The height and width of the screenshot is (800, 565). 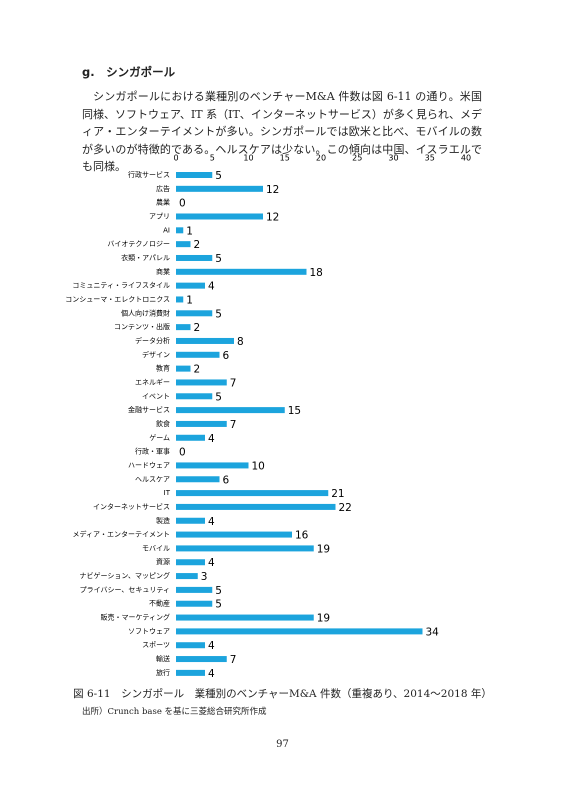 What do you see at coordinates (240, 342) in the screenshot?
I see `value-label: 8` at bounding box center [240, 342].